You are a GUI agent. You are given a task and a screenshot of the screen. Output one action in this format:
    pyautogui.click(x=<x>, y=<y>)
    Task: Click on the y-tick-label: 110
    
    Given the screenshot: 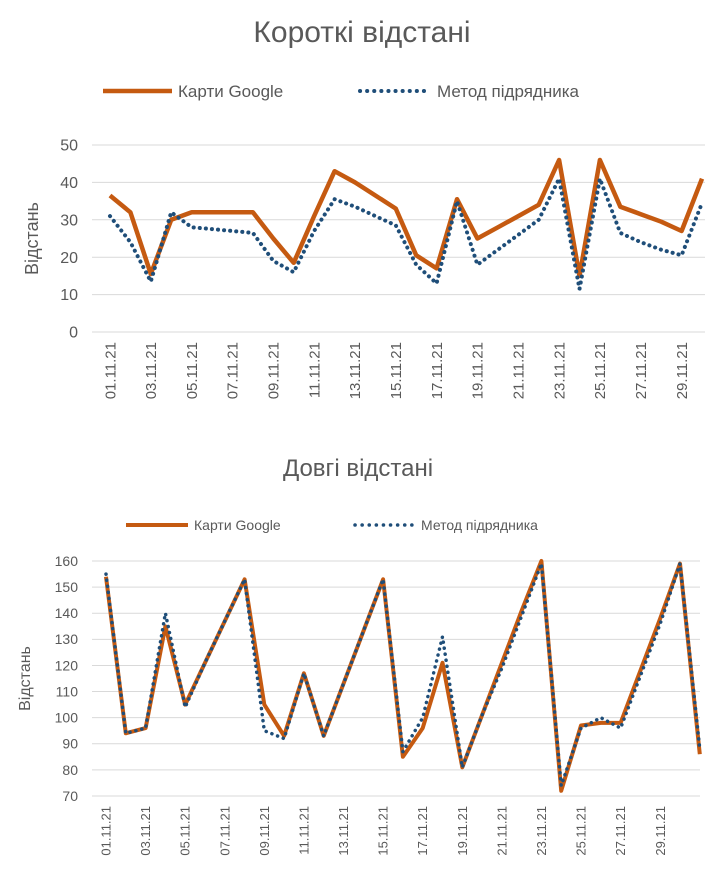 What is the action you would take?
    pyautogui.click(x=67, y=691)
    